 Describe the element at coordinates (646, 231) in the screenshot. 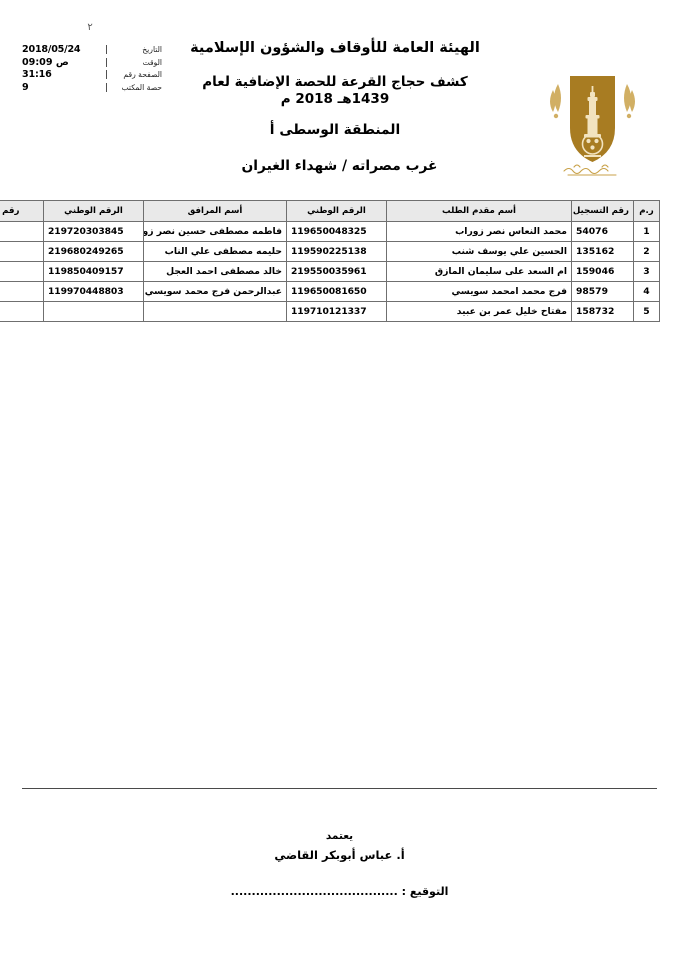

I see `cell-index: 1` at that location.